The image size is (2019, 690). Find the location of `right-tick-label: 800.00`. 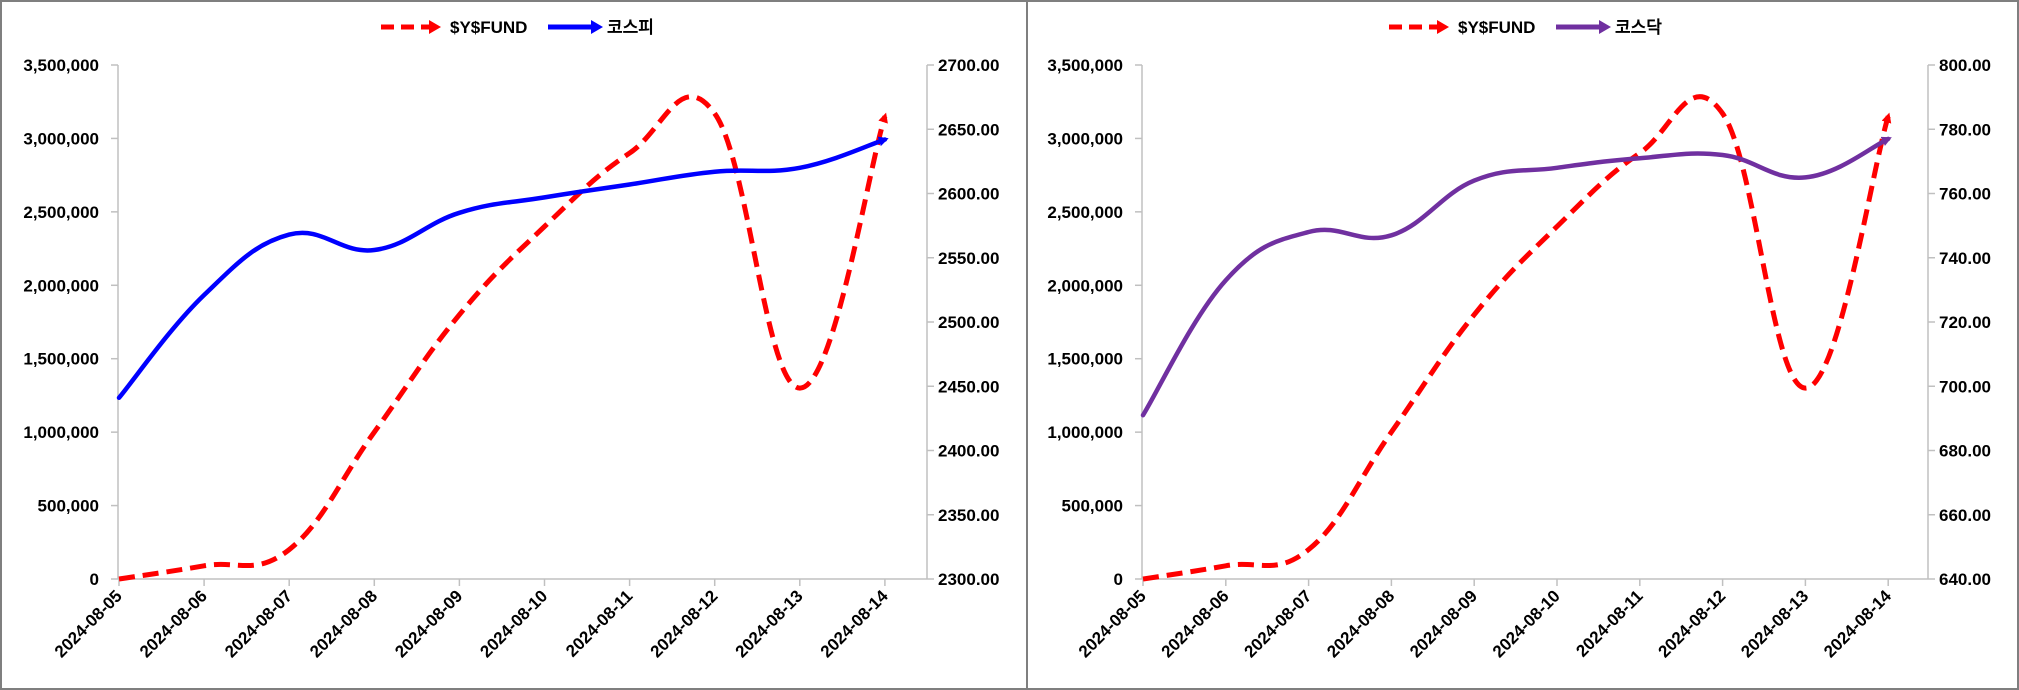

right-tick-label: 800.00 is located at coordinates (1965, 65).